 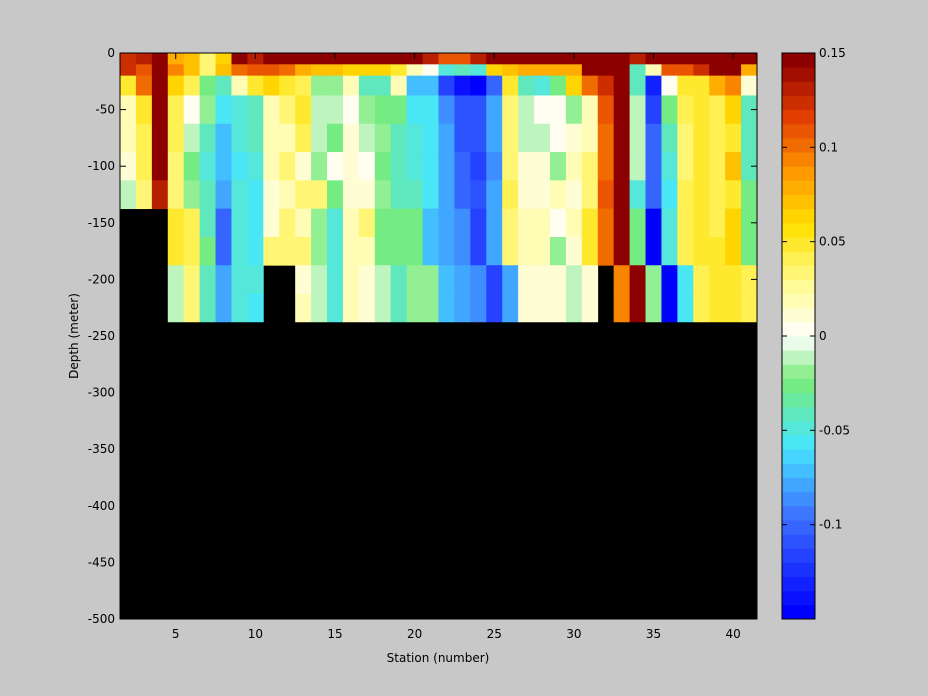 What do you see at coordinates (101, 166) in the screenshot?
I see `y-tick-label: -100` at bounding box center [101, 166].